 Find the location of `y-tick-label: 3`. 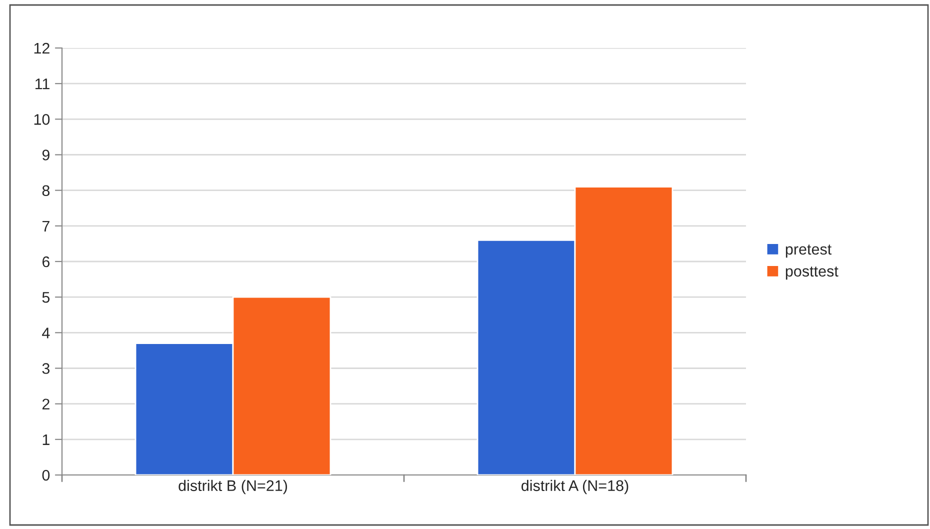

y-tick-label: 3 is located at coordinates (46, 368).